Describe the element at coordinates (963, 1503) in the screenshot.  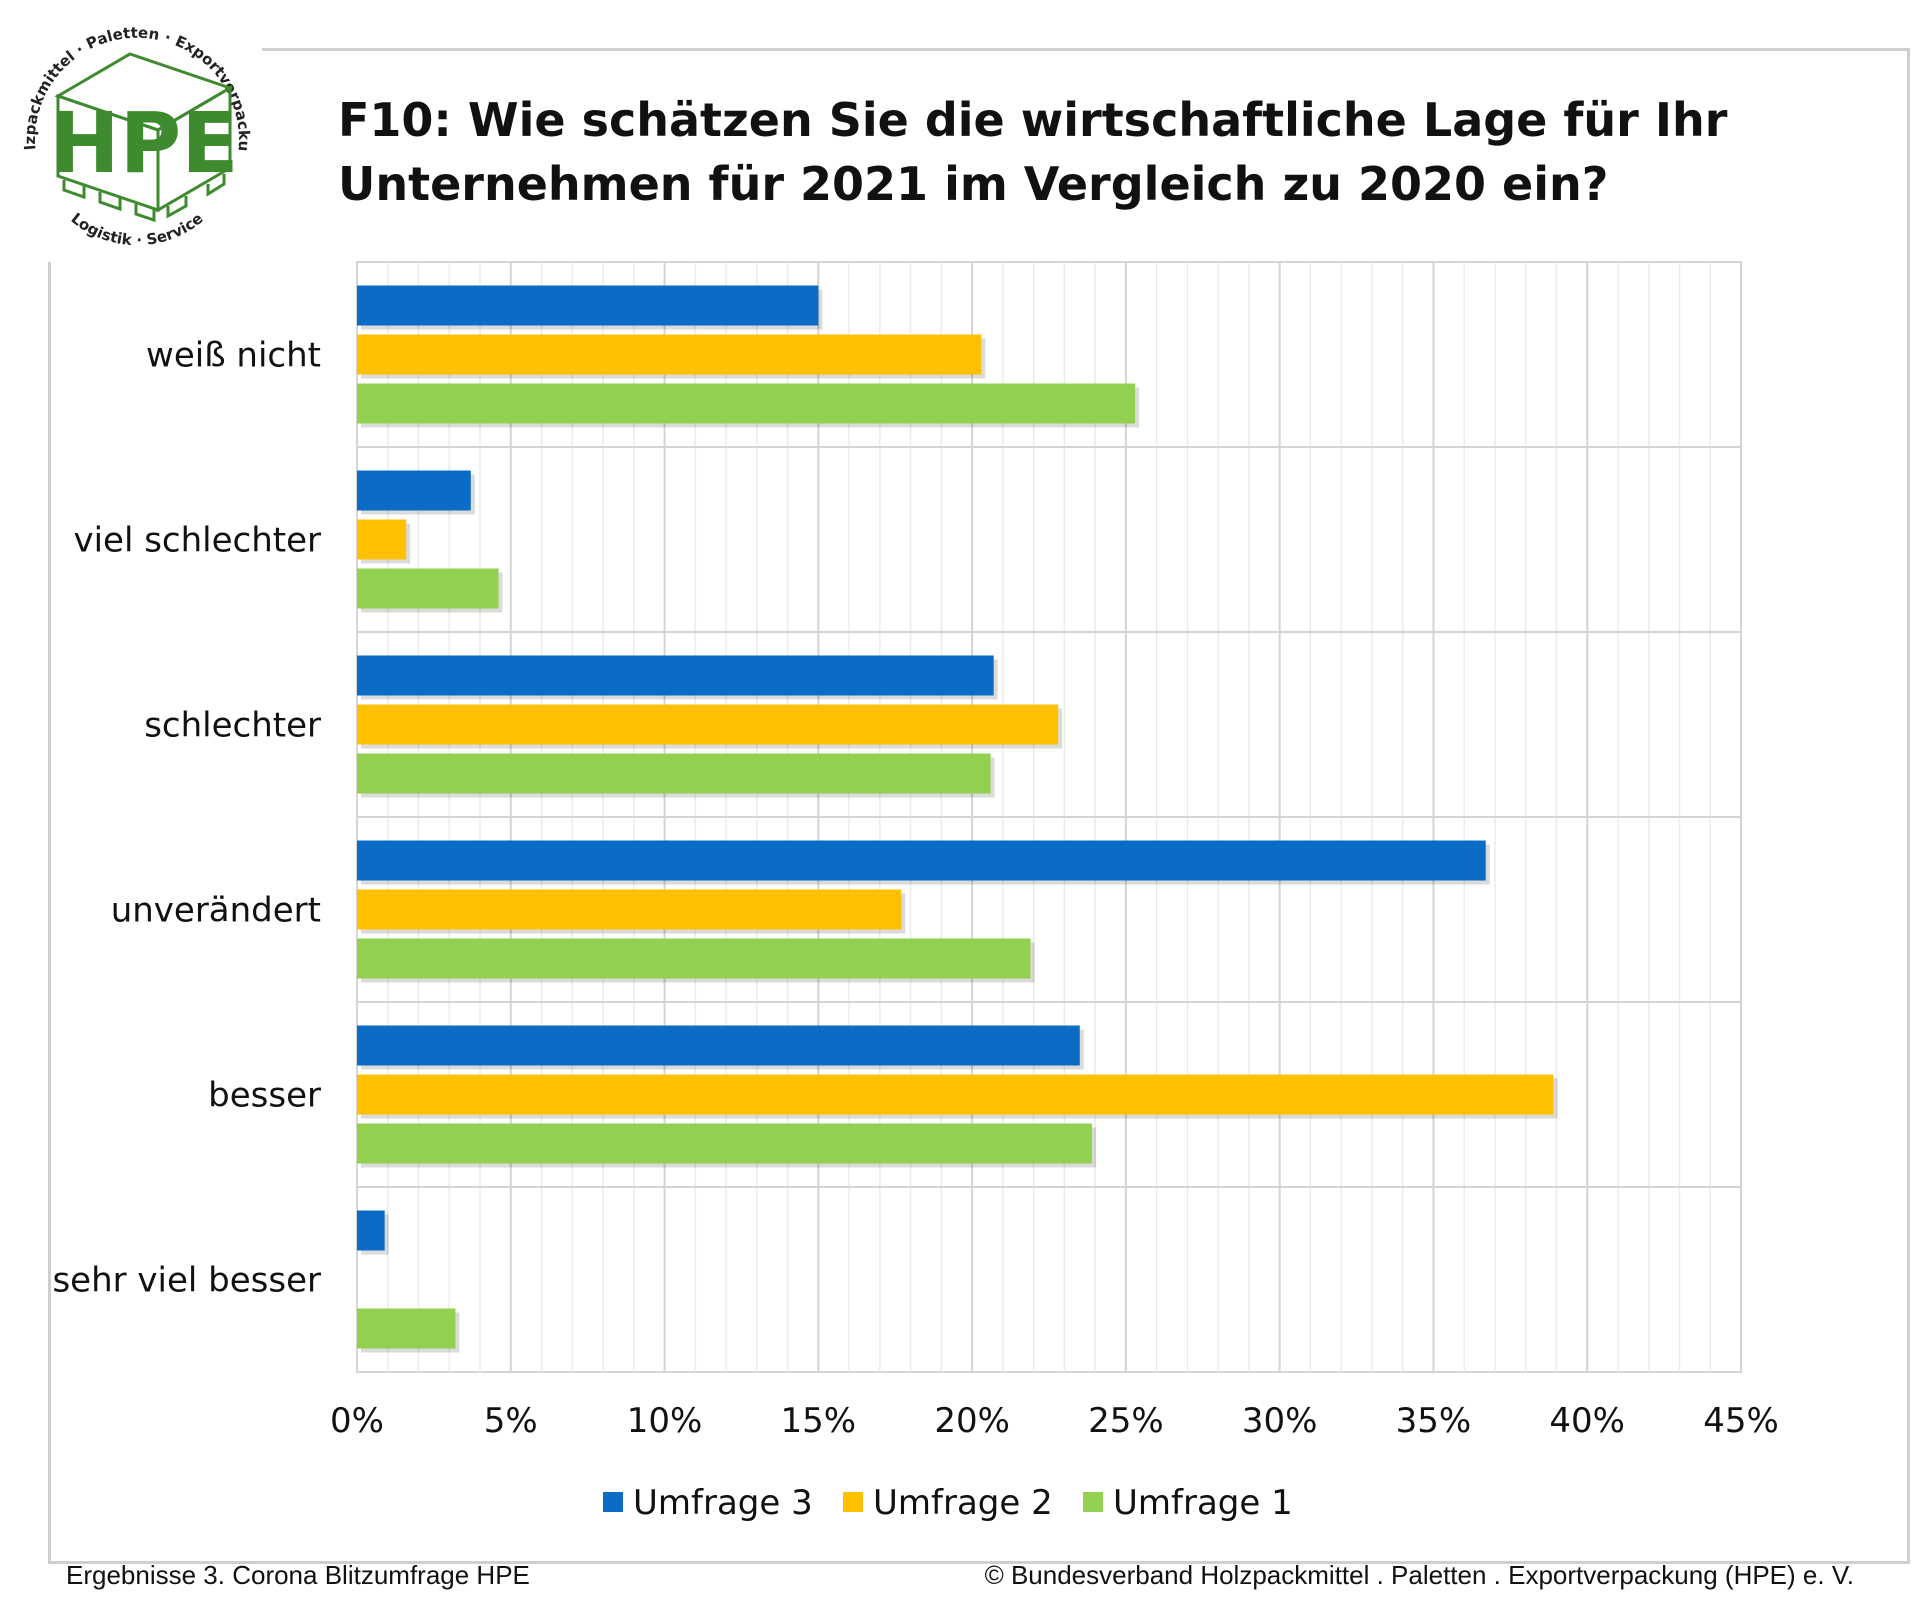
I see `legend-label: Umfrage 2` at that location.